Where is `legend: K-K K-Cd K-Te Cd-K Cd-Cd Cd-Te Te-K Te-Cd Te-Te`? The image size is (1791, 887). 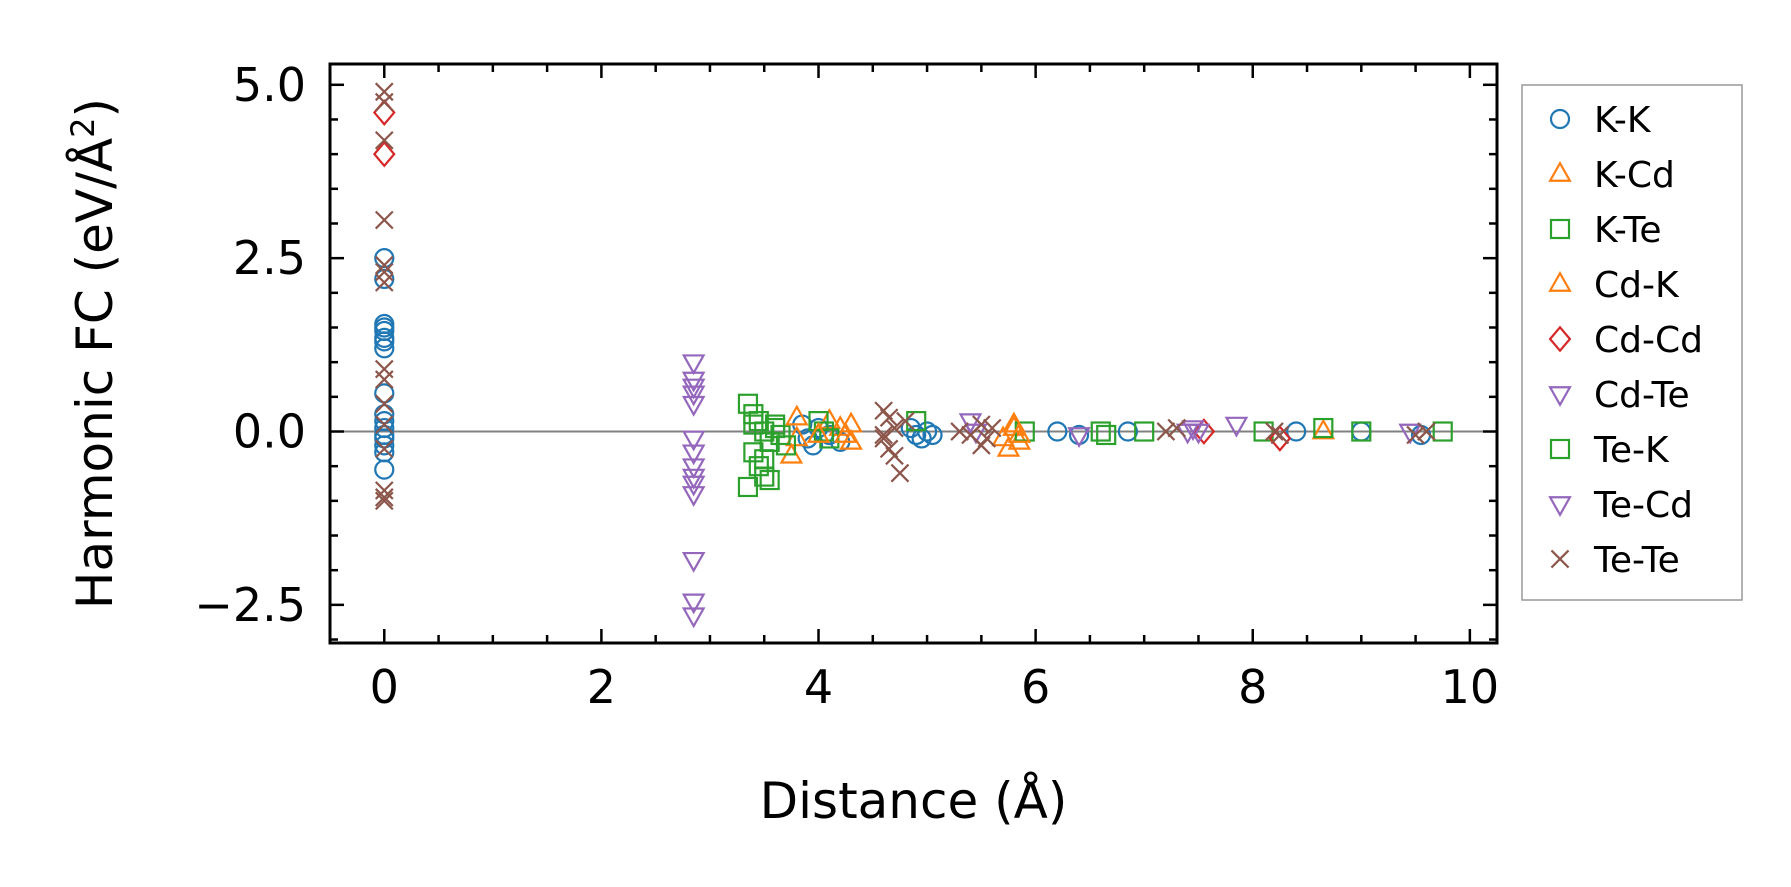
legend: K-K K-Cd K-Te Cd-K Cd-Cd Cd-Te Te-K Te-Cd Te-Te is located at coordinates (1632, 342).